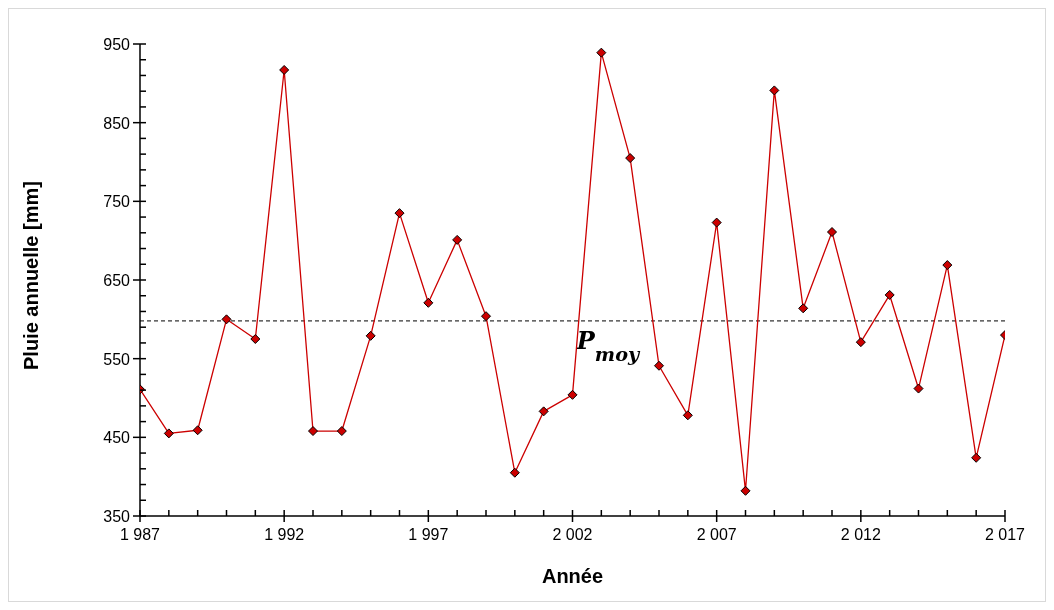 This screenshot has height=610, width=1054. I want to click on x-tick-label: 2 012, so click(860, 534).